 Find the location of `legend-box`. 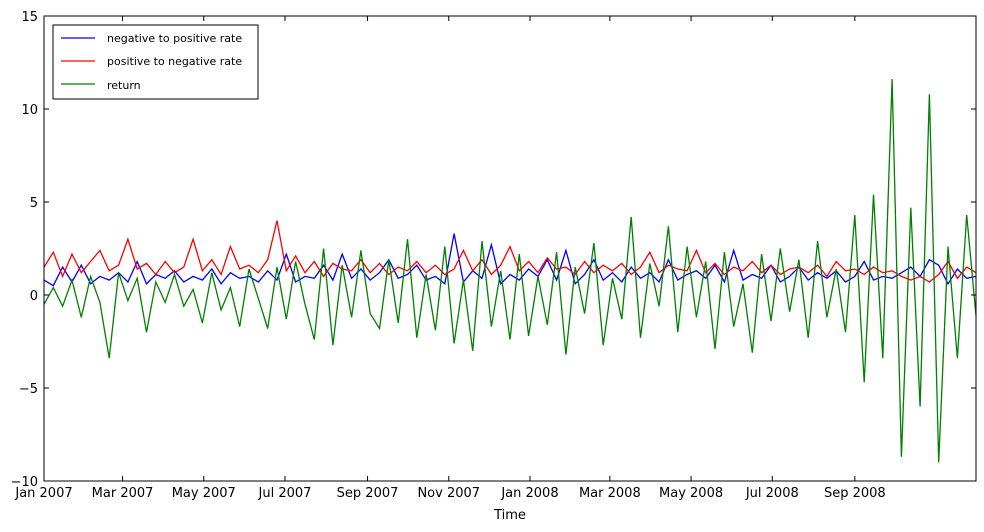

legend-box is located at coordinates (155, 62).